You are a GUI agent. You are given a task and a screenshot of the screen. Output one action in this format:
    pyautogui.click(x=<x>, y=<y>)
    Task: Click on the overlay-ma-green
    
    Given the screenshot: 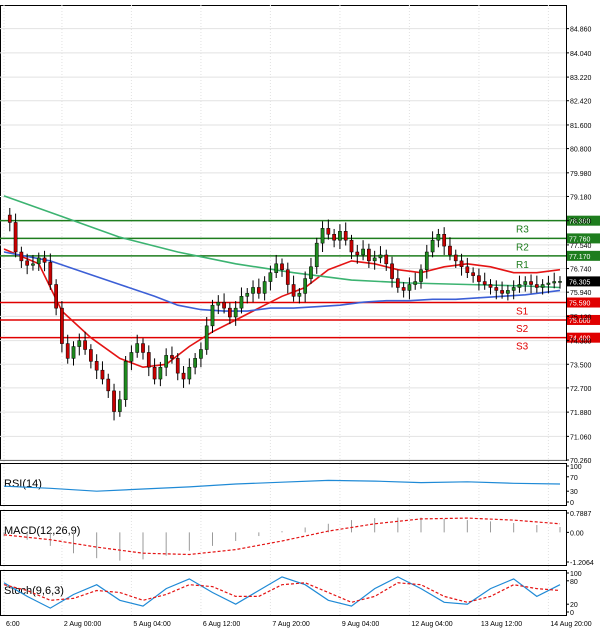 What is the action you would take?
    pyautogui.click(x=282, y=242)
    